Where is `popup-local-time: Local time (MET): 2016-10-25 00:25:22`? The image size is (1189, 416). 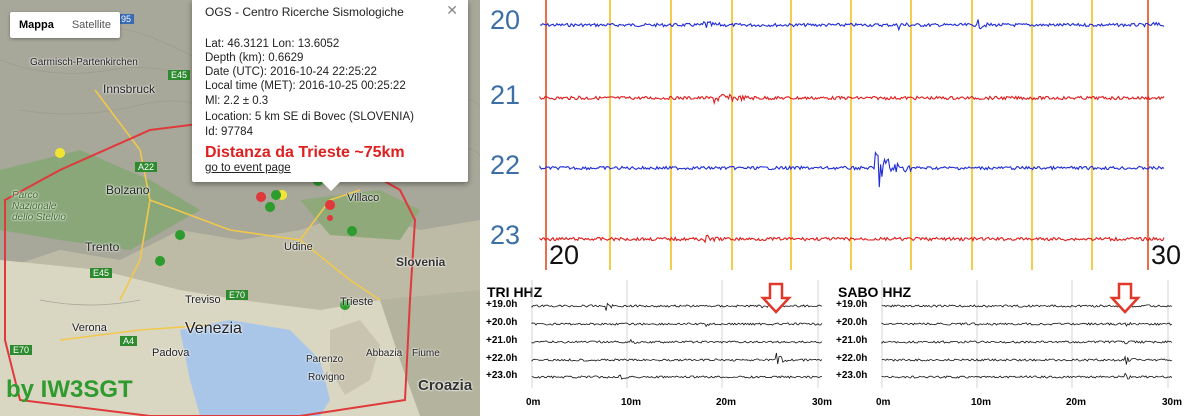
popup-local-time: Local time (MET): 2016-10-25 00:25:22 is located at coordinates (305, 86).